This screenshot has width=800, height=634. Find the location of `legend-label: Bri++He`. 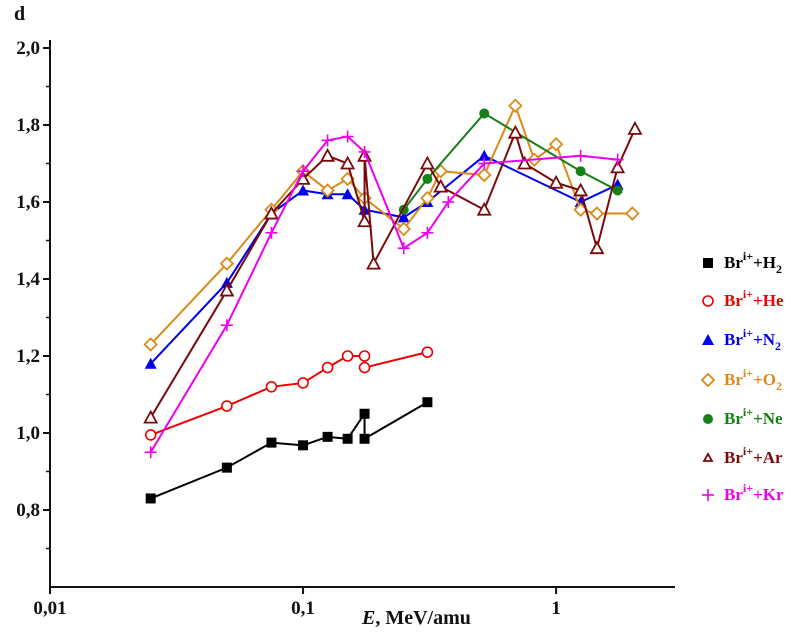

legend-label: Bri++He is located at coordinates (754, 298).